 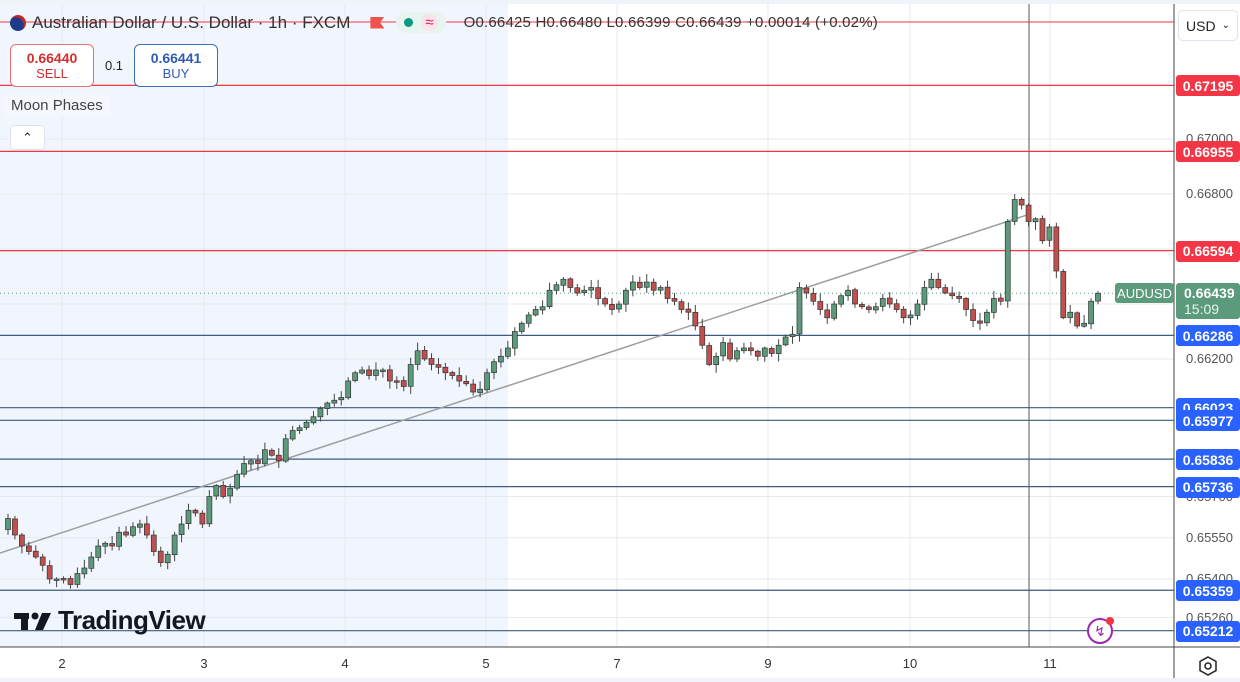 I want to click on lightning-icon: ↯, so click(x=1100, y=630).